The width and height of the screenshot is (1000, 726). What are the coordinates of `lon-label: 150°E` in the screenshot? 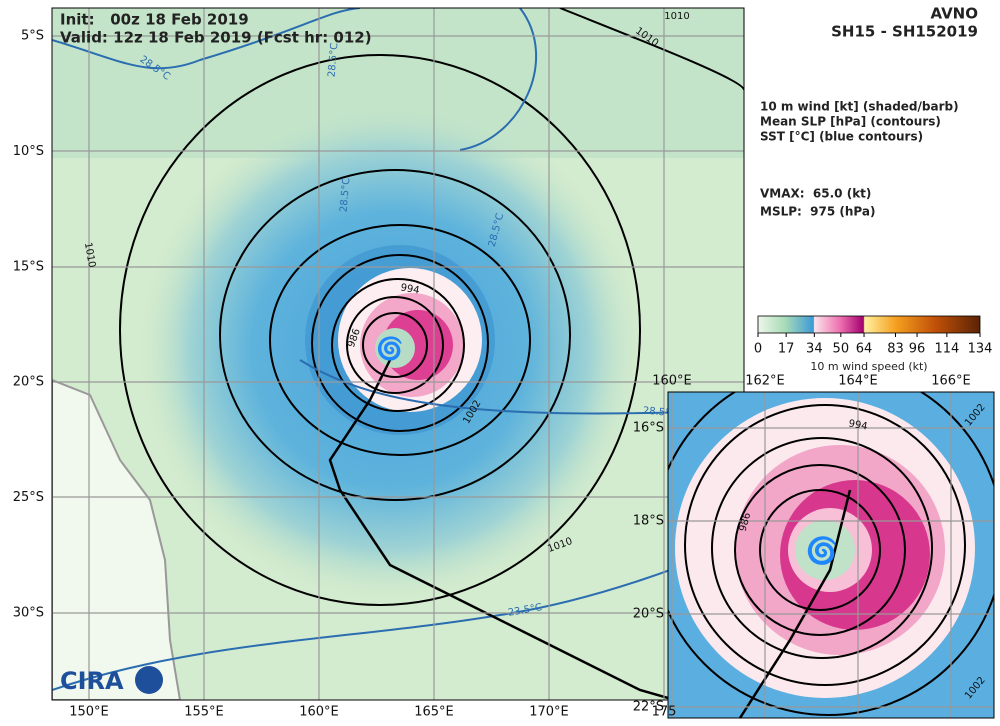 It's located at (89, 712).